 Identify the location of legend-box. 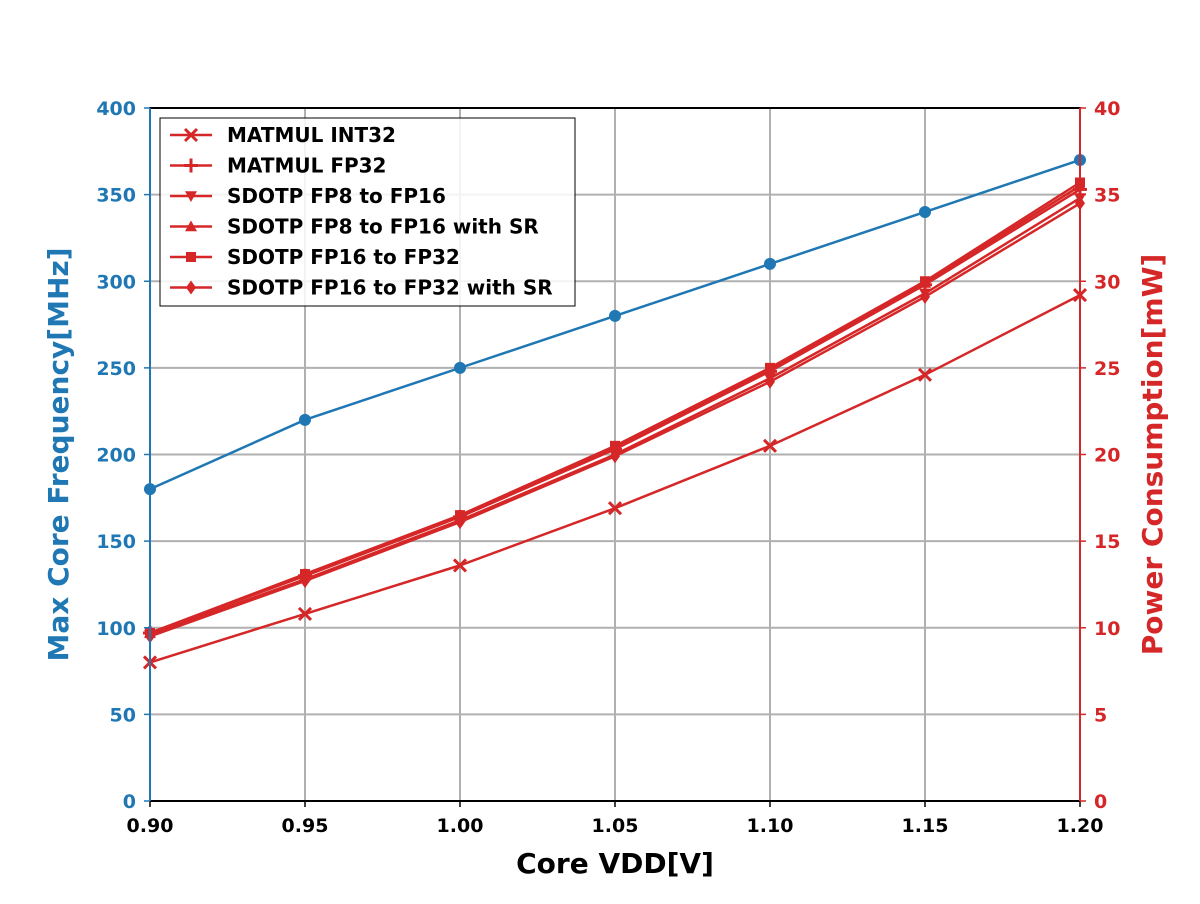
(367, 212).